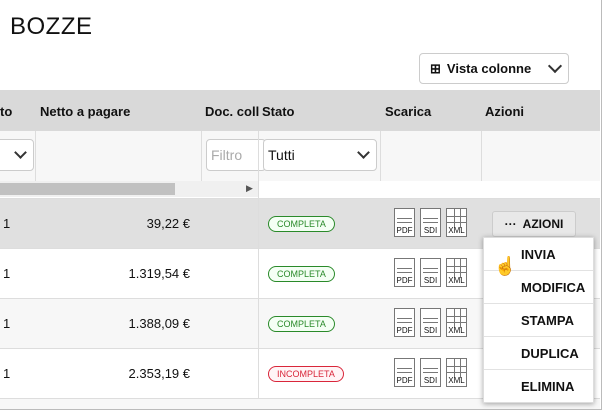 This screenshot has width=604, height=410. Describe the element at coordinates (538, 287) in the screenshot. I see `menu-item-modifica: MODIFICA` at that location.